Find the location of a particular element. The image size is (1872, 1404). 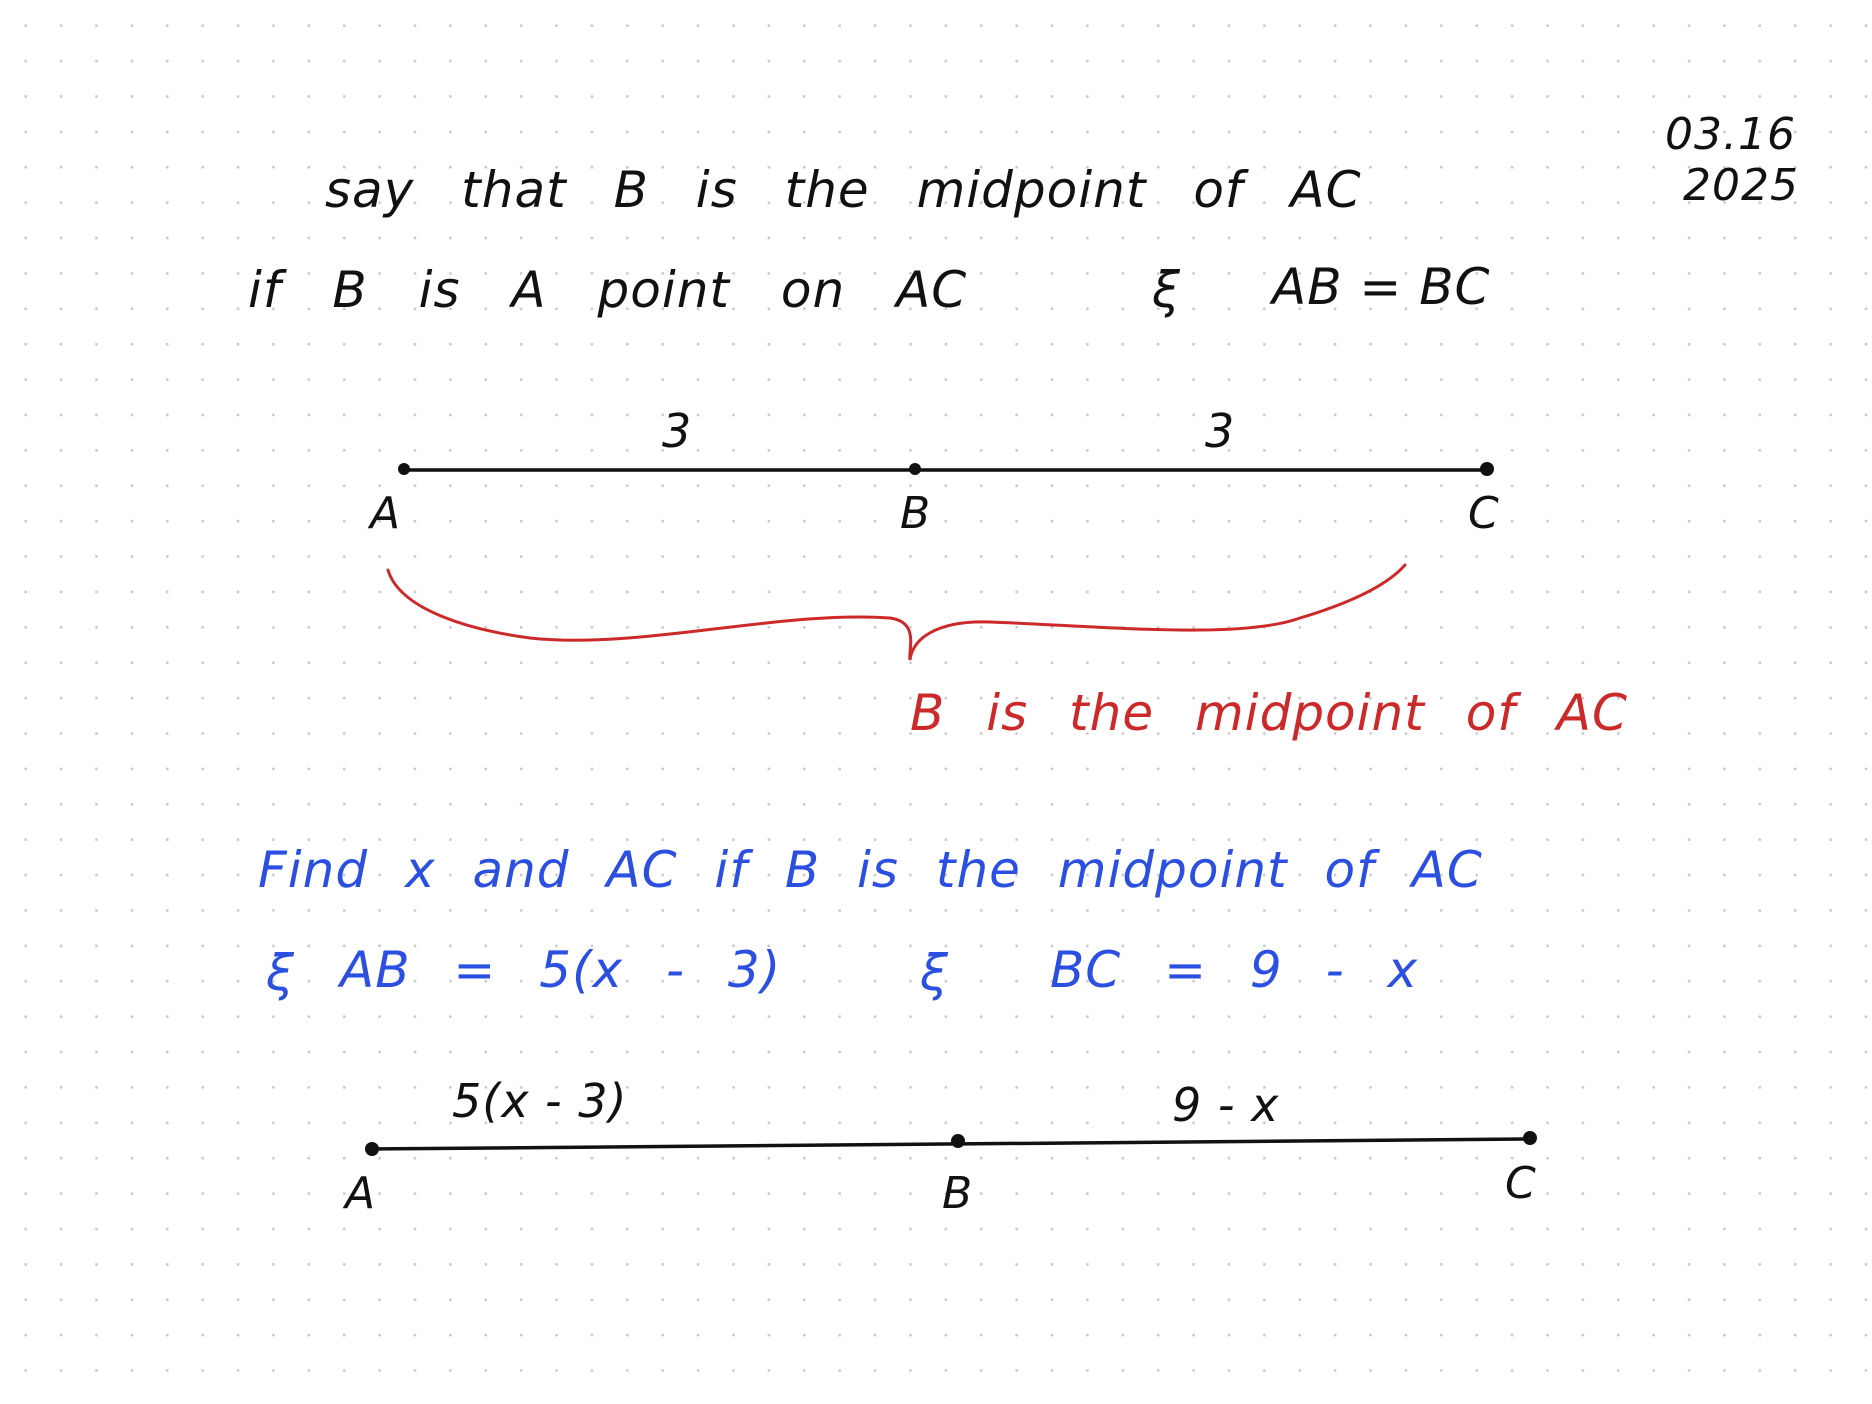

segment-bc-expression: 9 - x is located at coordinates (1226, 1105).